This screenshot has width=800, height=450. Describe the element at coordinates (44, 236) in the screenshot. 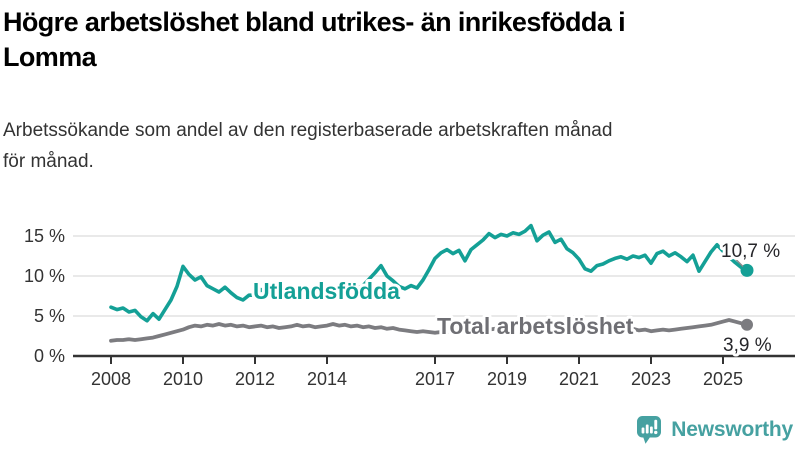

I see `y-axis-label: 15 %` at that location.